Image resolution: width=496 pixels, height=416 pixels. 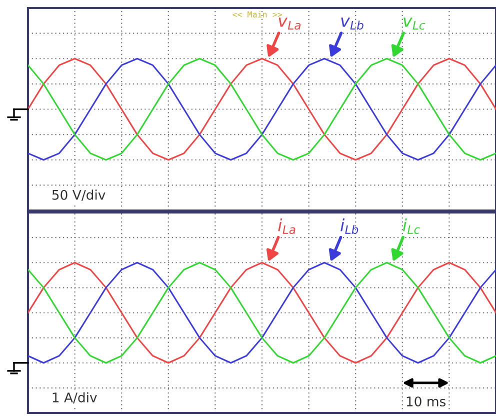 What do you see at coordinates (426, 401) in the screenshot?
I see `text: 10 ms` at bounding box center [426, 401].